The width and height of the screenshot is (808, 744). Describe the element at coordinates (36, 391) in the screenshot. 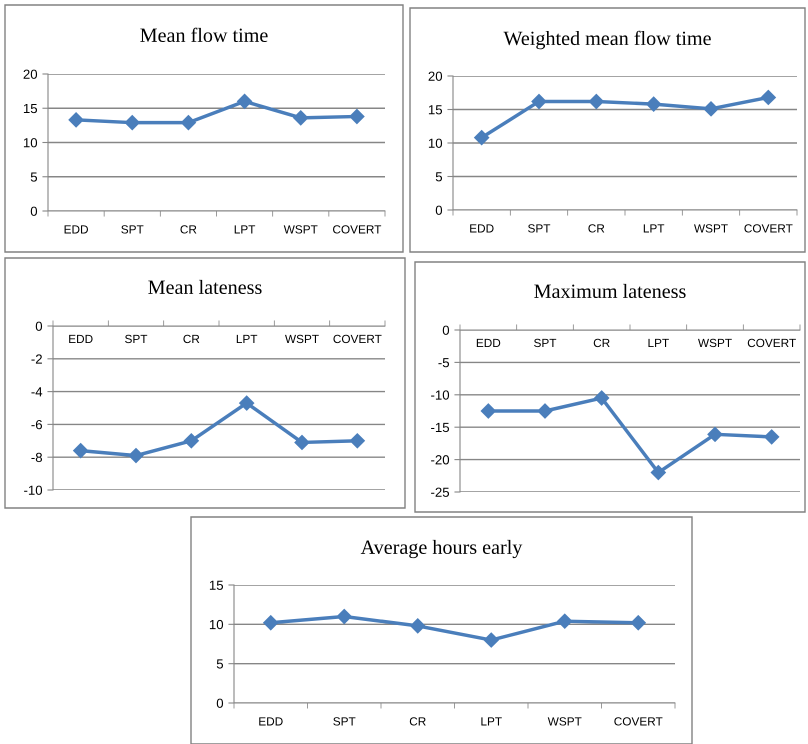

I see `y-tick-label: -4` at that location.